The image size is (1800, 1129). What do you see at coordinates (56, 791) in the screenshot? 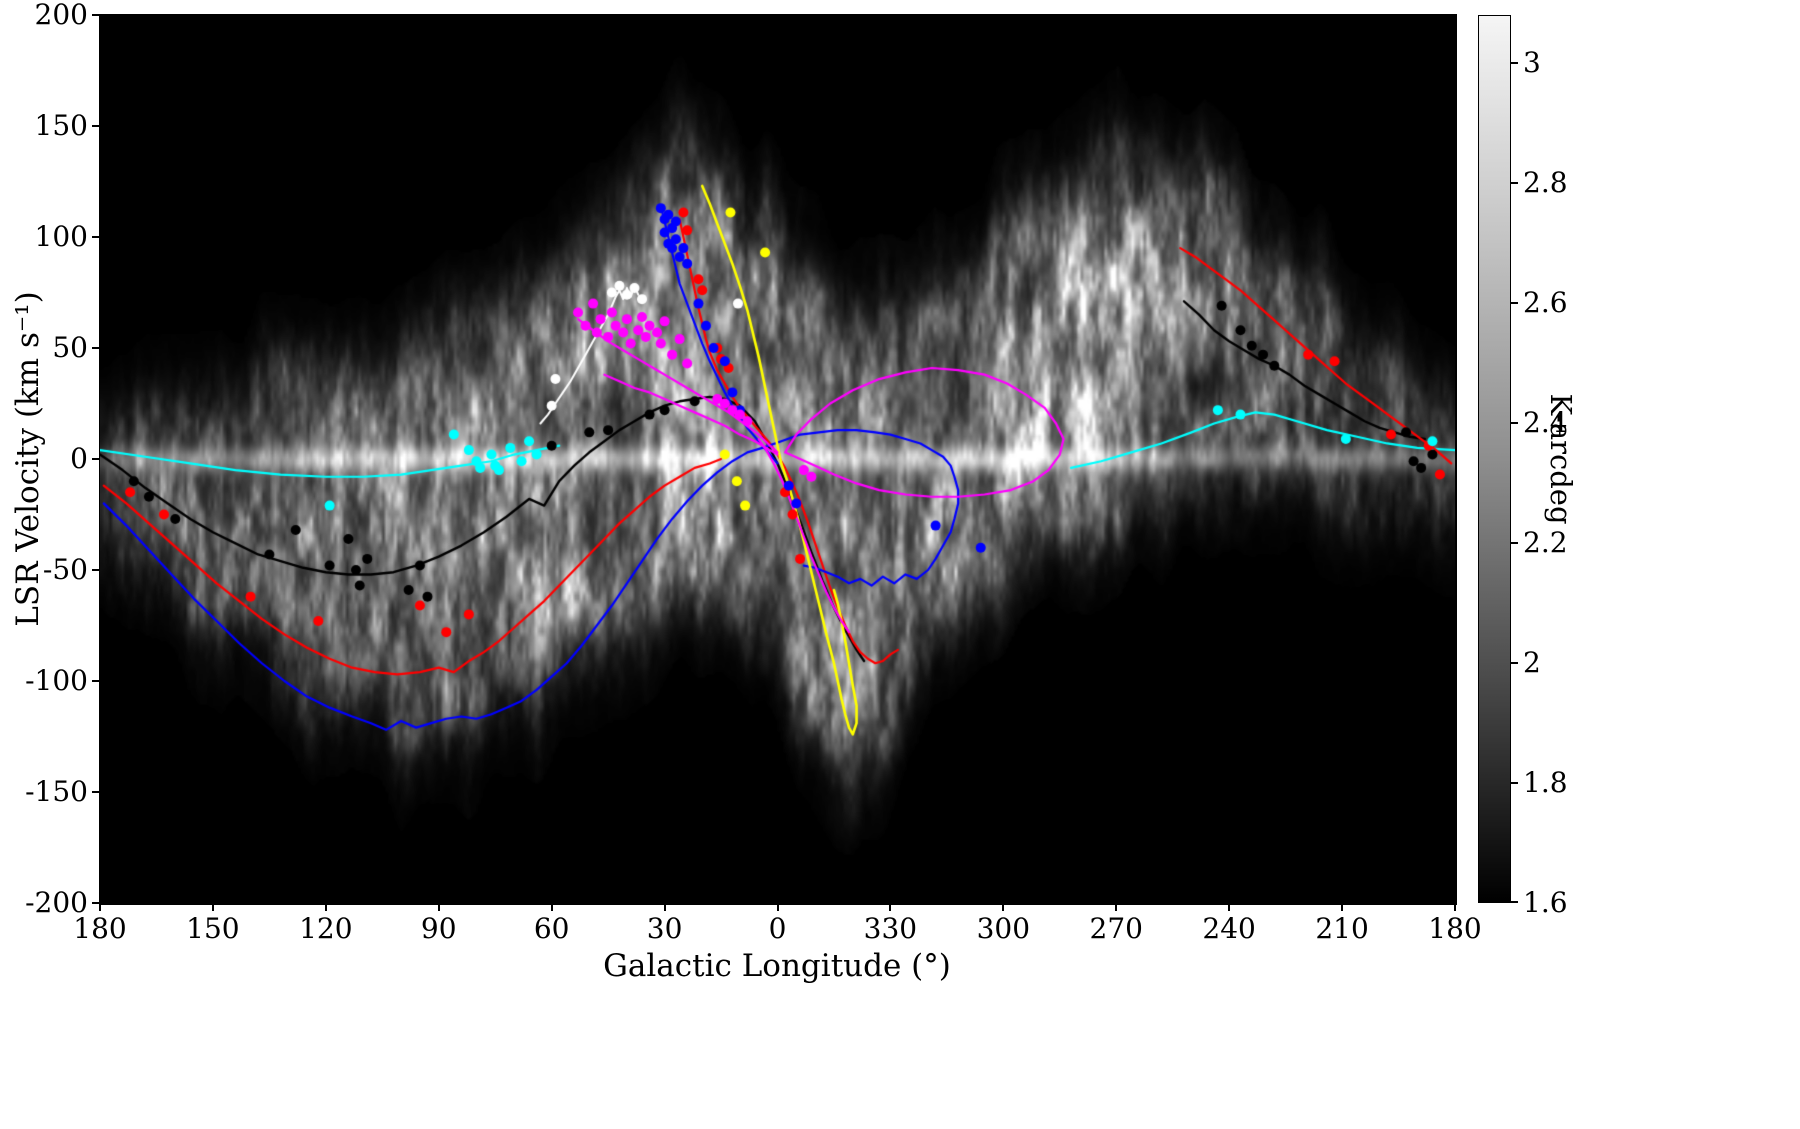
I see `y-tick-label: -150` at bounding box center [56, 791].